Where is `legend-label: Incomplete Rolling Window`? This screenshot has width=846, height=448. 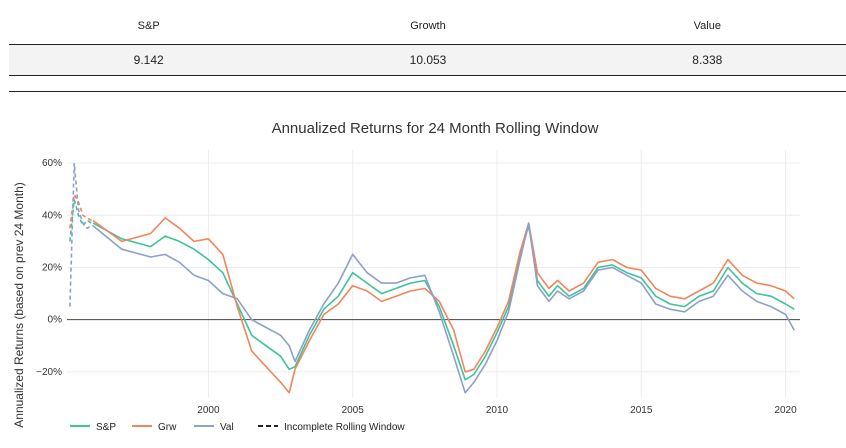 legend-label: Incomplete Rolling Window is located at coordinates (344, 427).